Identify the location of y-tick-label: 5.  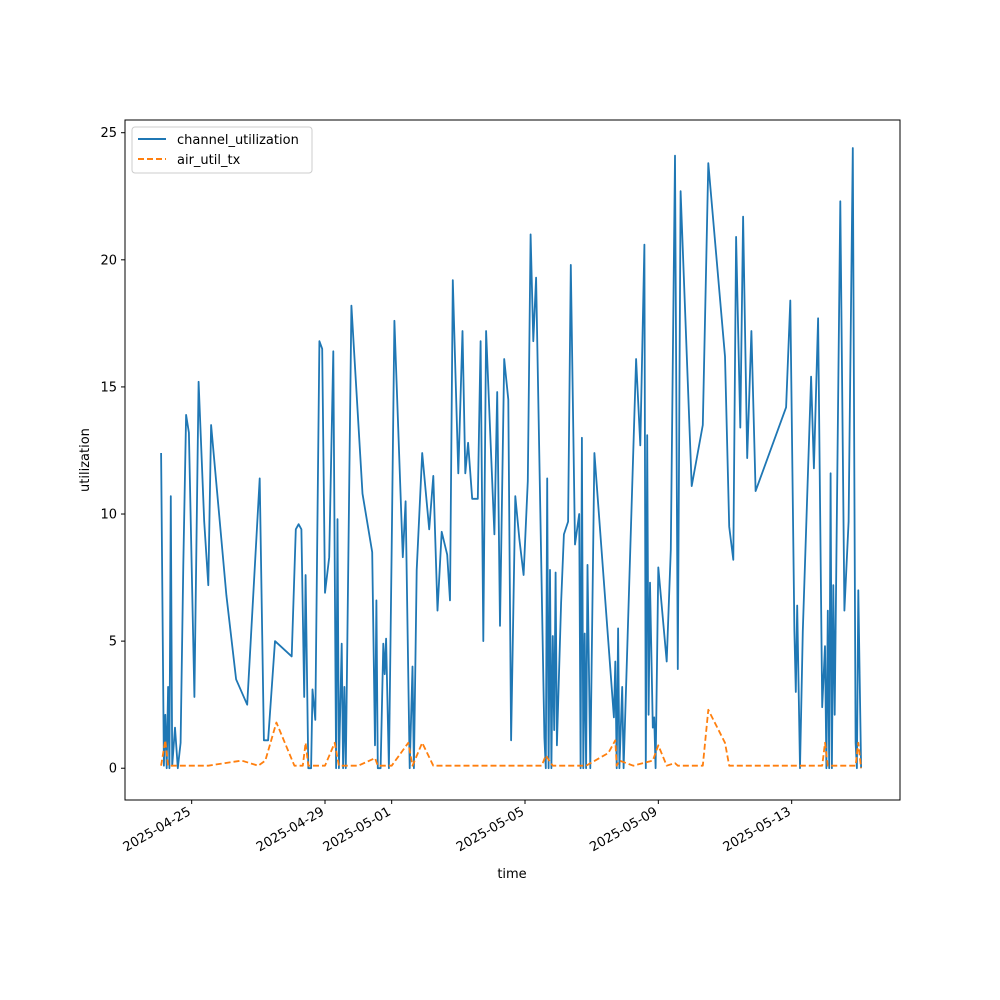
(113, 642).